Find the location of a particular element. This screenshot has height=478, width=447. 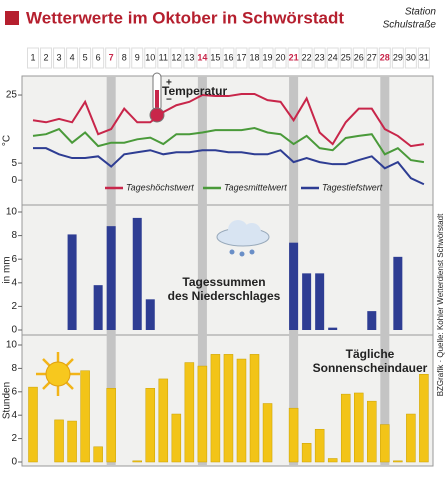

panel-title: Tagessummen des Niederschlages is located at coordinates (224, 289).